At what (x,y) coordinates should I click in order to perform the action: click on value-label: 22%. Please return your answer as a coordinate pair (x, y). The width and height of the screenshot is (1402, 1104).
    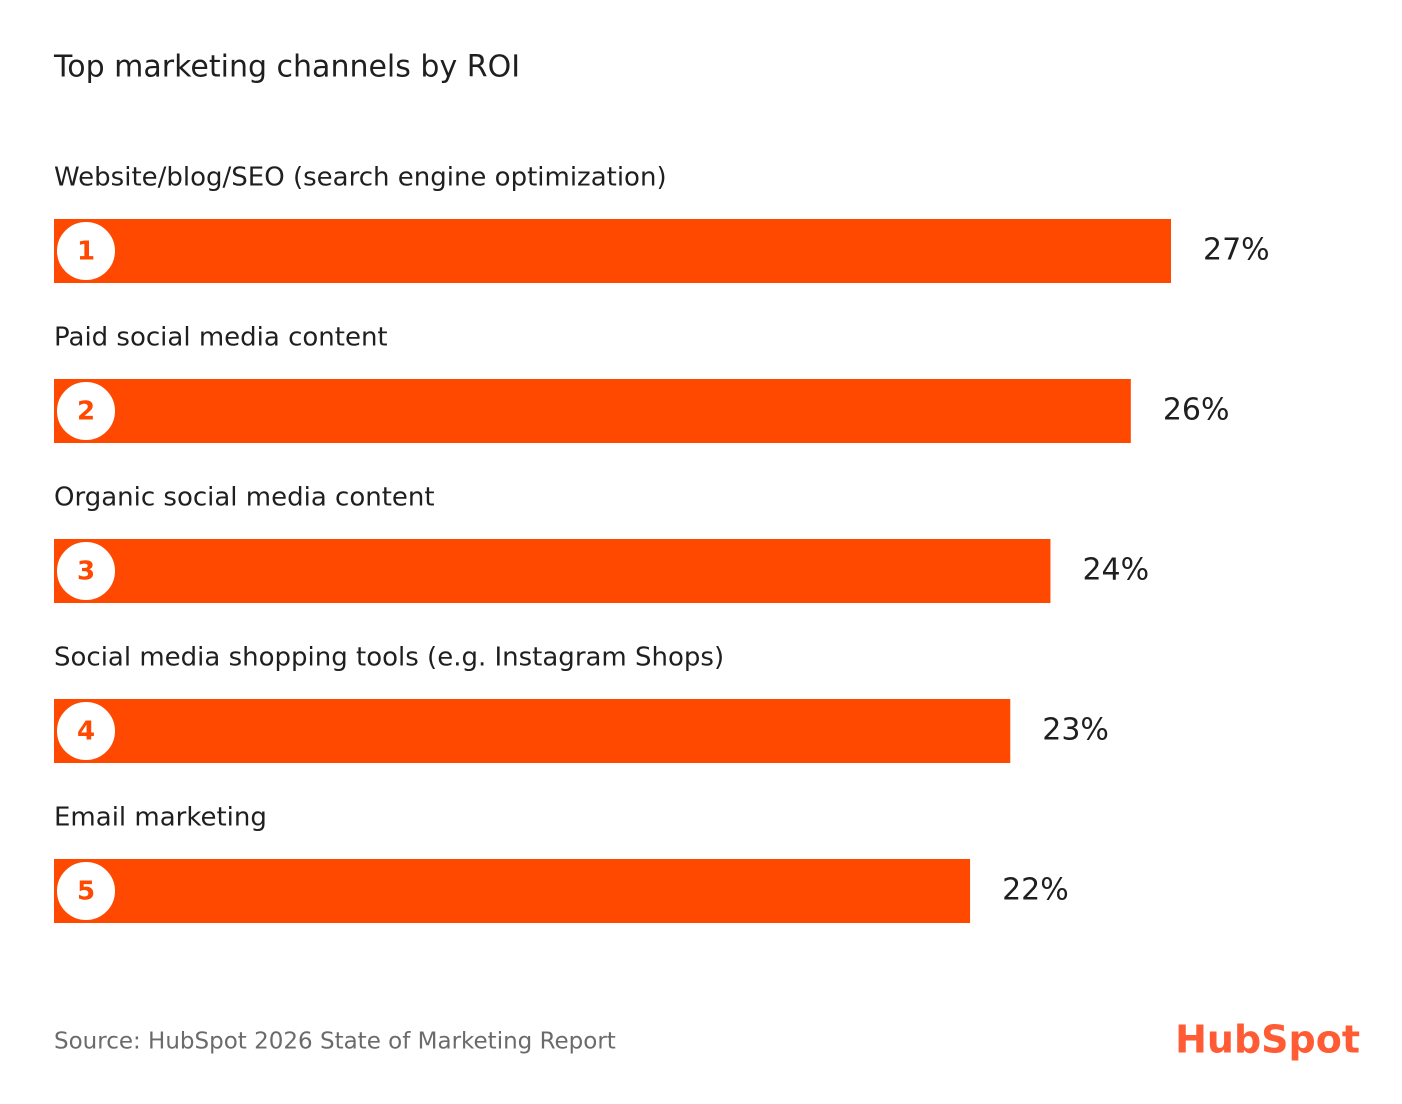
    Looking at the image, I should click on (1035, 890).